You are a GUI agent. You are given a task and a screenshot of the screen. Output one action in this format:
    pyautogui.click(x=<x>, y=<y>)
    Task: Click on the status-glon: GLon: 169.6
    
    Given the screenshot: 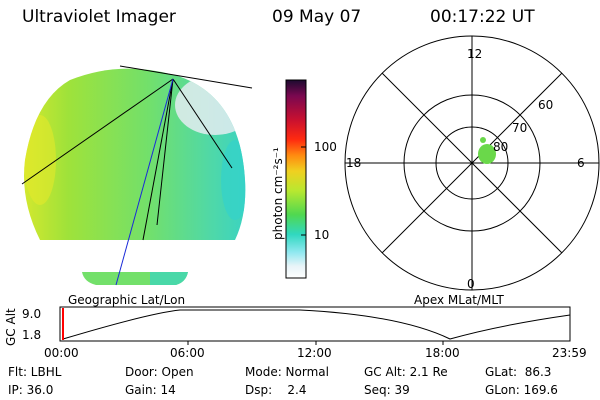 What is the action you would take?
    pyautogui.click(x=521, y=390)
    